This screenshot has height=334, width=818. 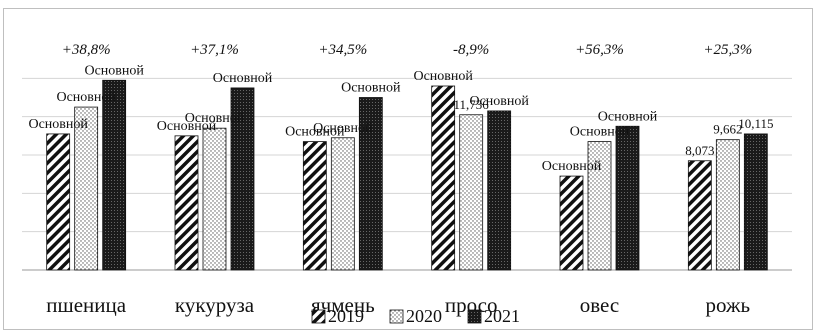 I want to click on bar-2019-просо, so click(x=443, y=178).